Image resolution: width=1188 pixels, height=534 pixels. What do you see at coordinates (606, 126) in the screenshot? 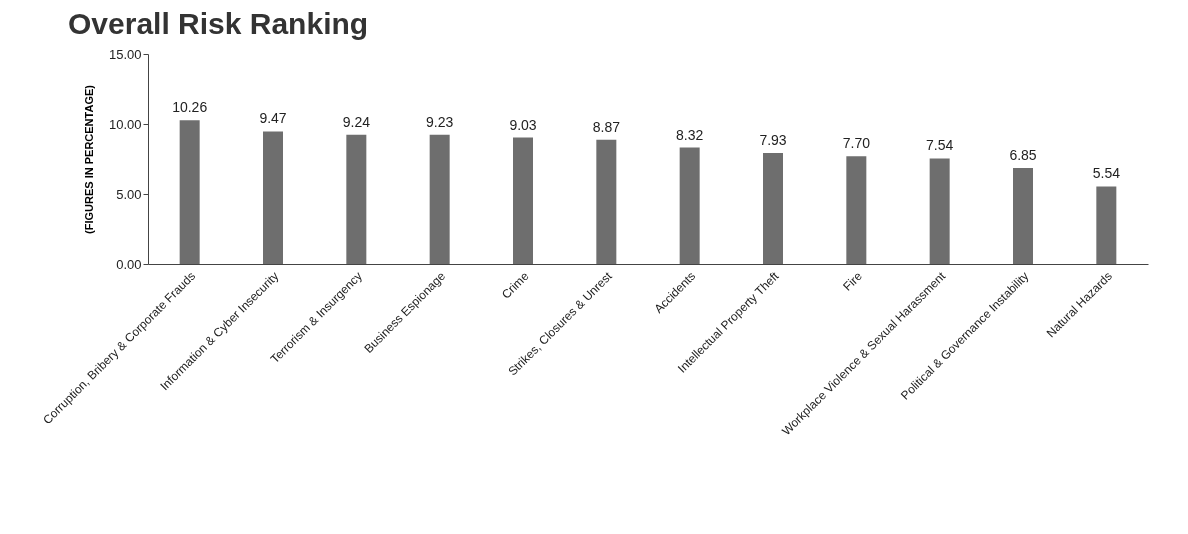
I see `data-label: 8.87` at bounding box center [606, 126].